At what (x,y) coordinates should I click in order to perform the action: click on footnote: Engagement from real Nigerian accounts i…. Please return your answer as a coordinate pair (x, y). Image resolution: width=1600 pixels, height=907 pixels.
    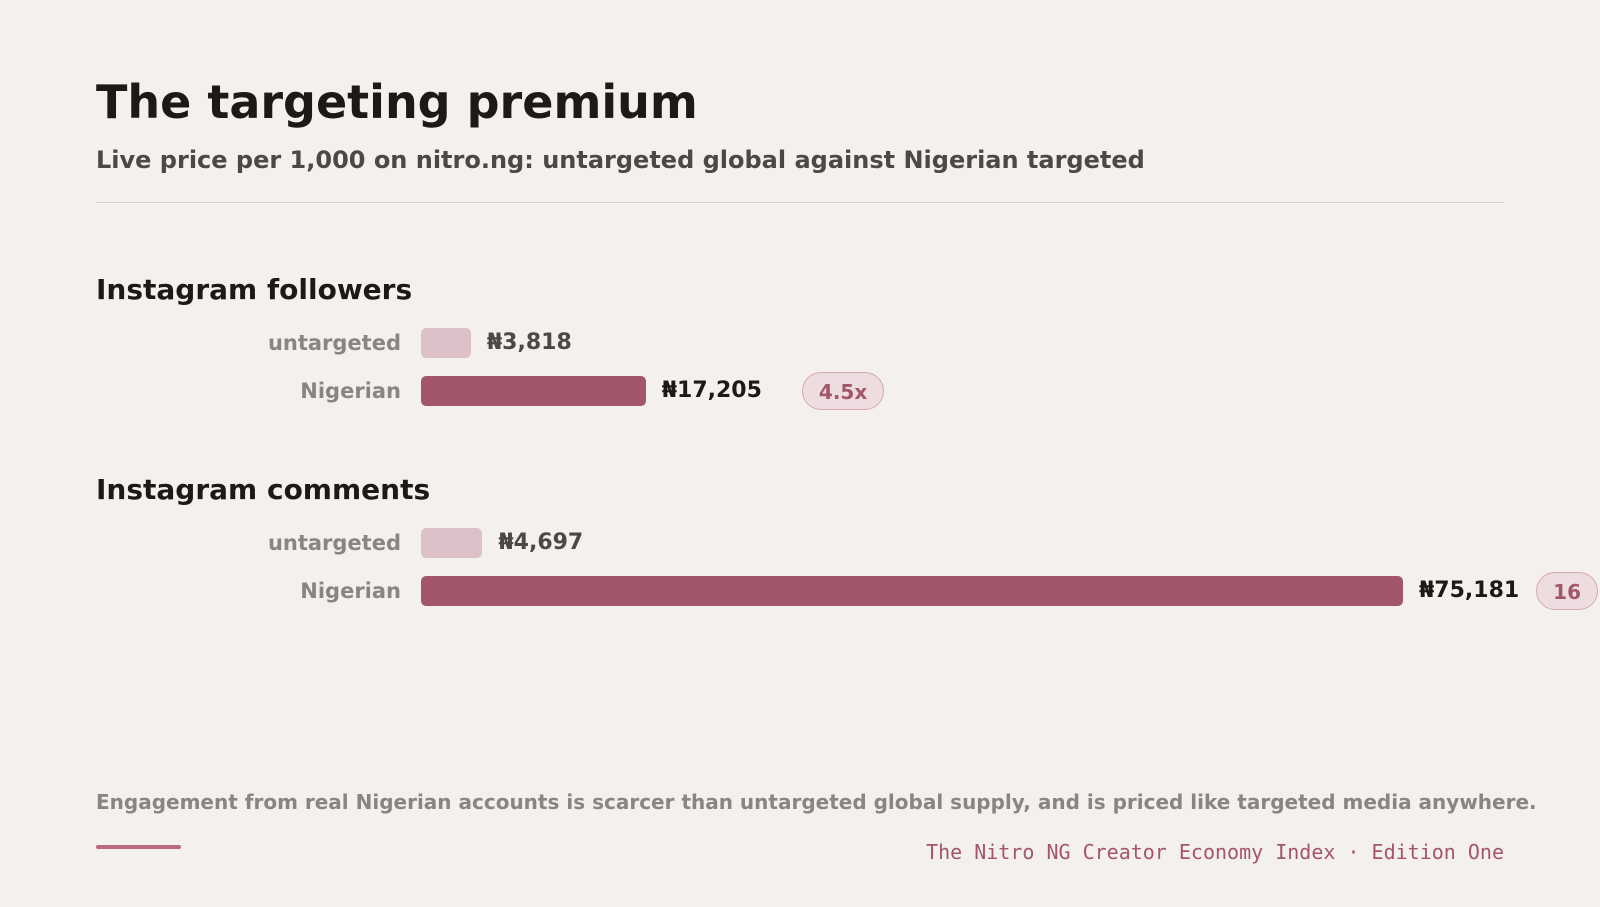
    Looking at the image, I should click on (816, 802).